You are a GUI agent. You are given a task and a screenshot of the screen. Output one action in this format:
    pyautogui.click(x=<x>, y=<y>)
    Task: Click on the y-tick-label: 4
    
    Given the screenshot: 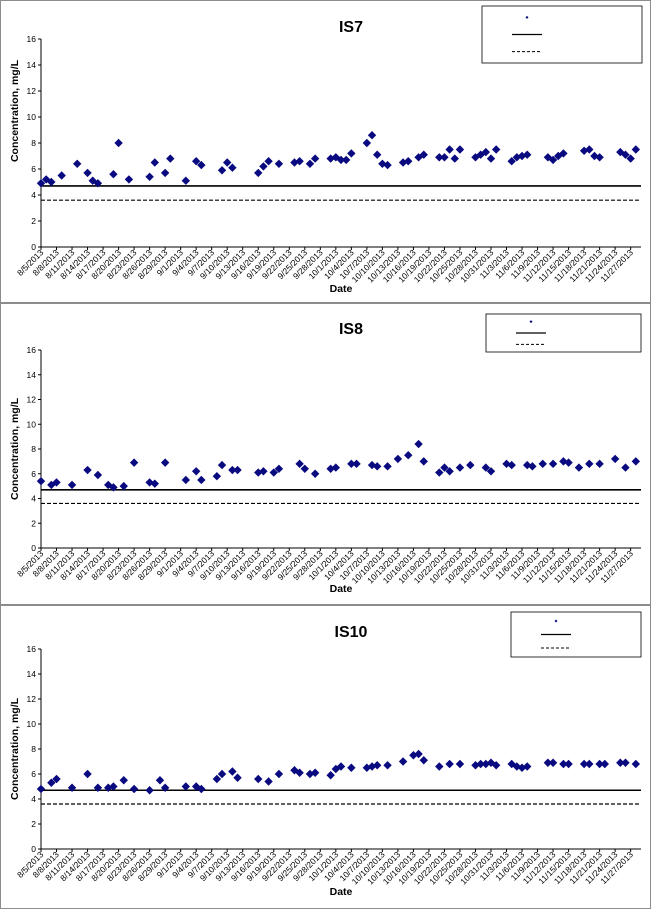 What is the action you would take?
    pyautogui.click(x=33, y=499)
    